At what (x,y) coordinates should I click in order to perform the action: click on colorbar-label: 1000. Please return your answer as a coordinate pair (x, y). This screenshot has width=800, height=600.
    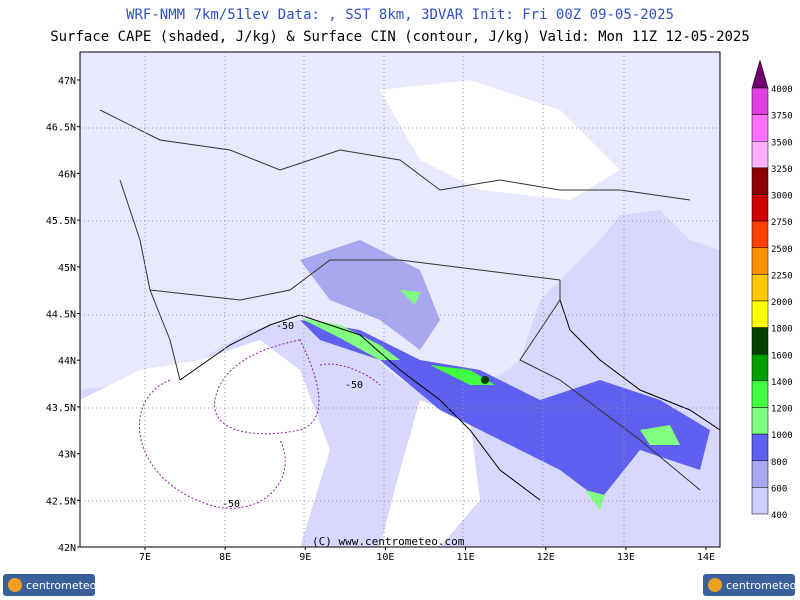
    Looking at the image, I should click on (782, 436).